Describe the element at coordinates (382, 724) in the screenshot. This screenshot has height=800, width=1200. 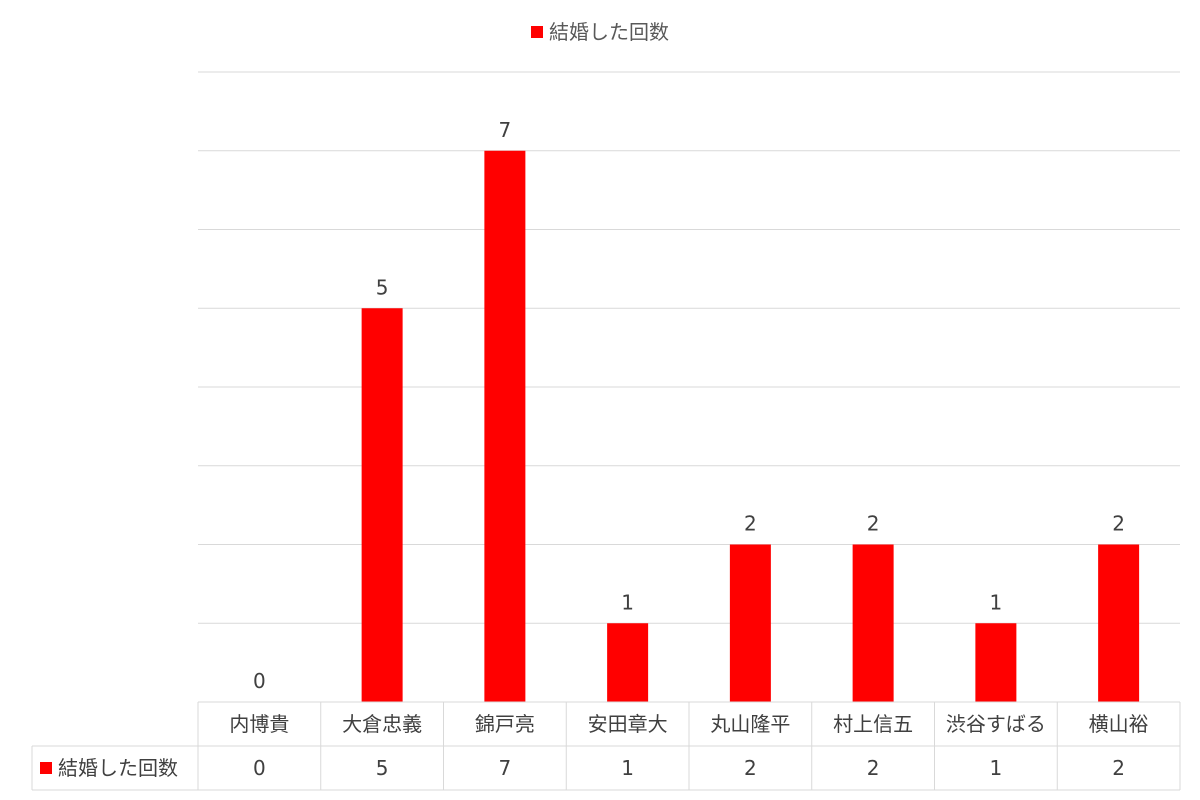
I see `category-label: 大倉忠義` at that location.